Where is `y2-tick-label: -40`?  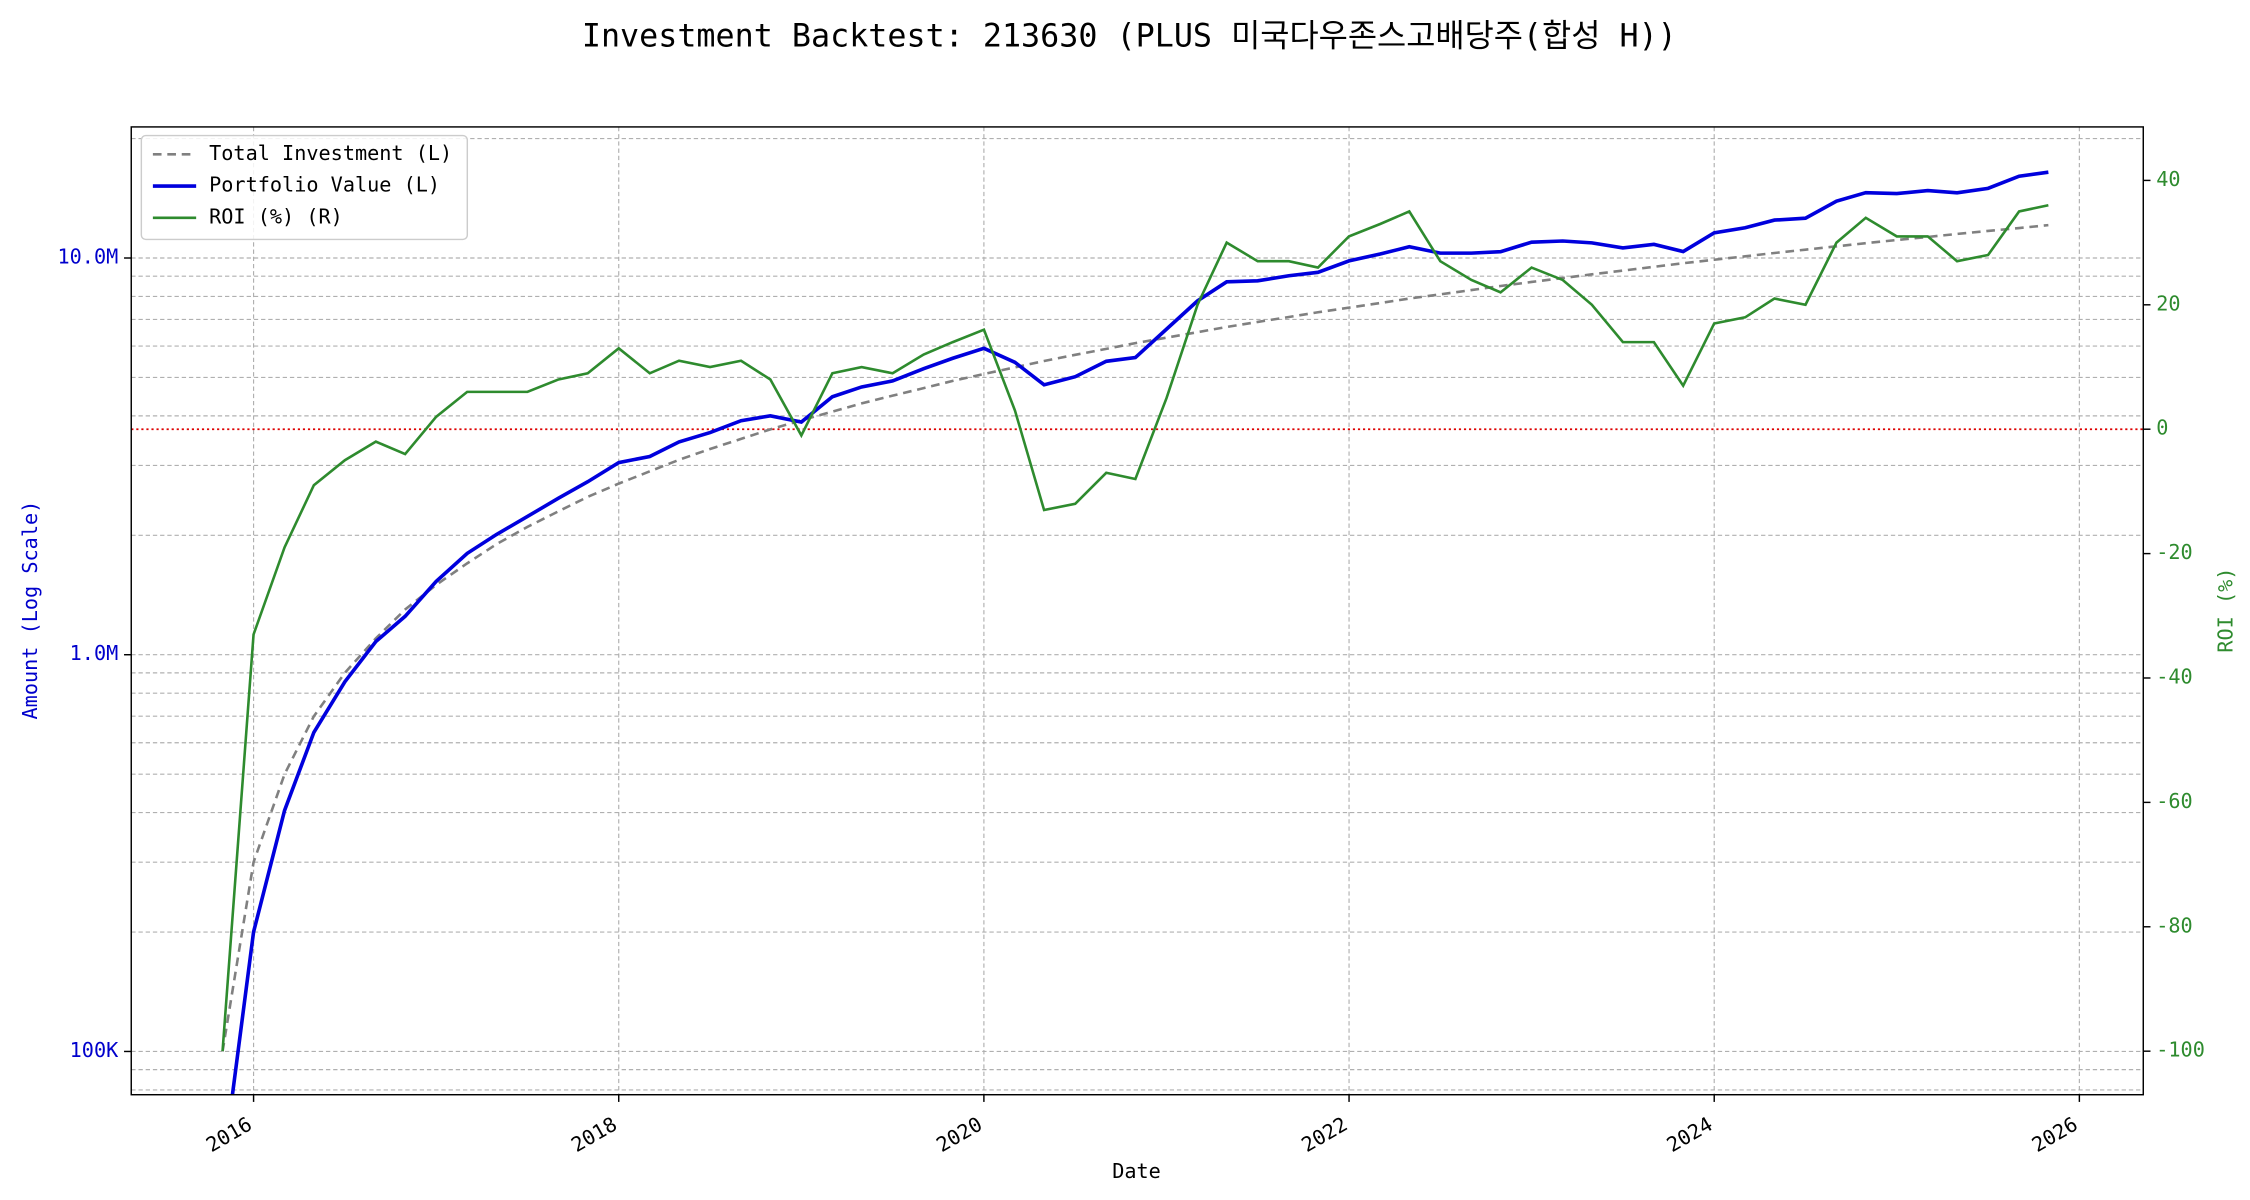 y2-tick-label: -40 is located at coordinates (2174, 676).